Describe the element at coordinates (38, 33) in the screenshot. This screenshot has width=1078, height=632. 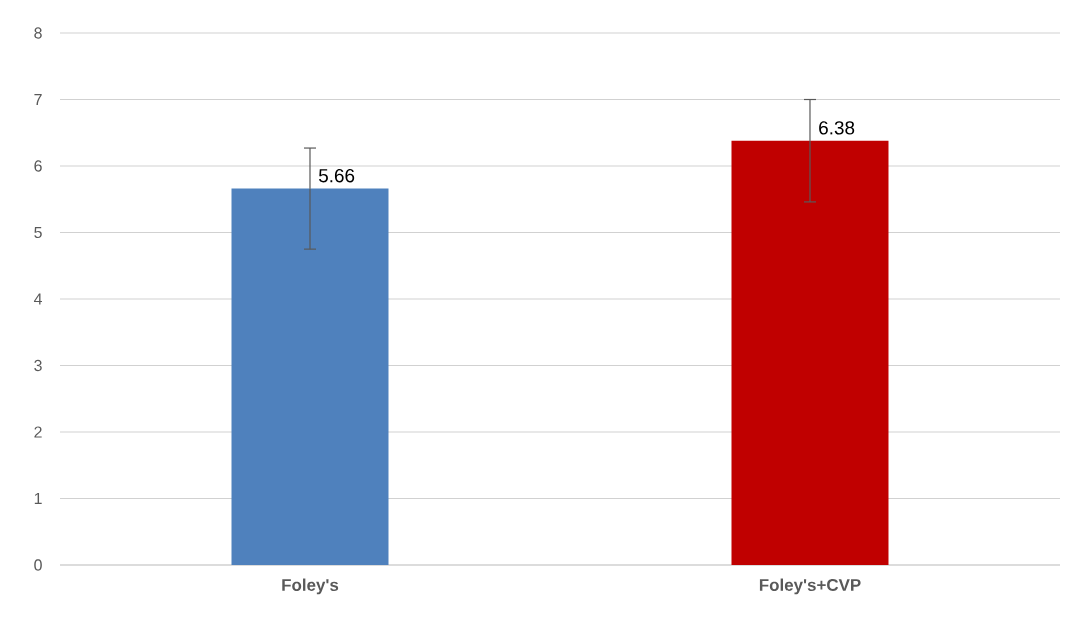
I see `y-tick-label: 8` at that location.